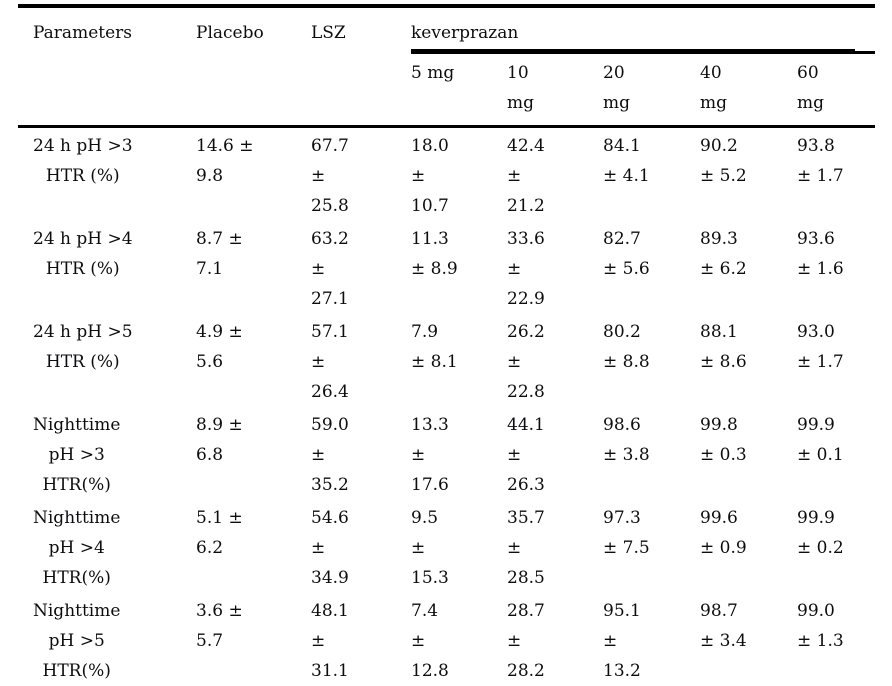  I want to click on value-cell: 93.8 ± 1.7, so click(820, 160).